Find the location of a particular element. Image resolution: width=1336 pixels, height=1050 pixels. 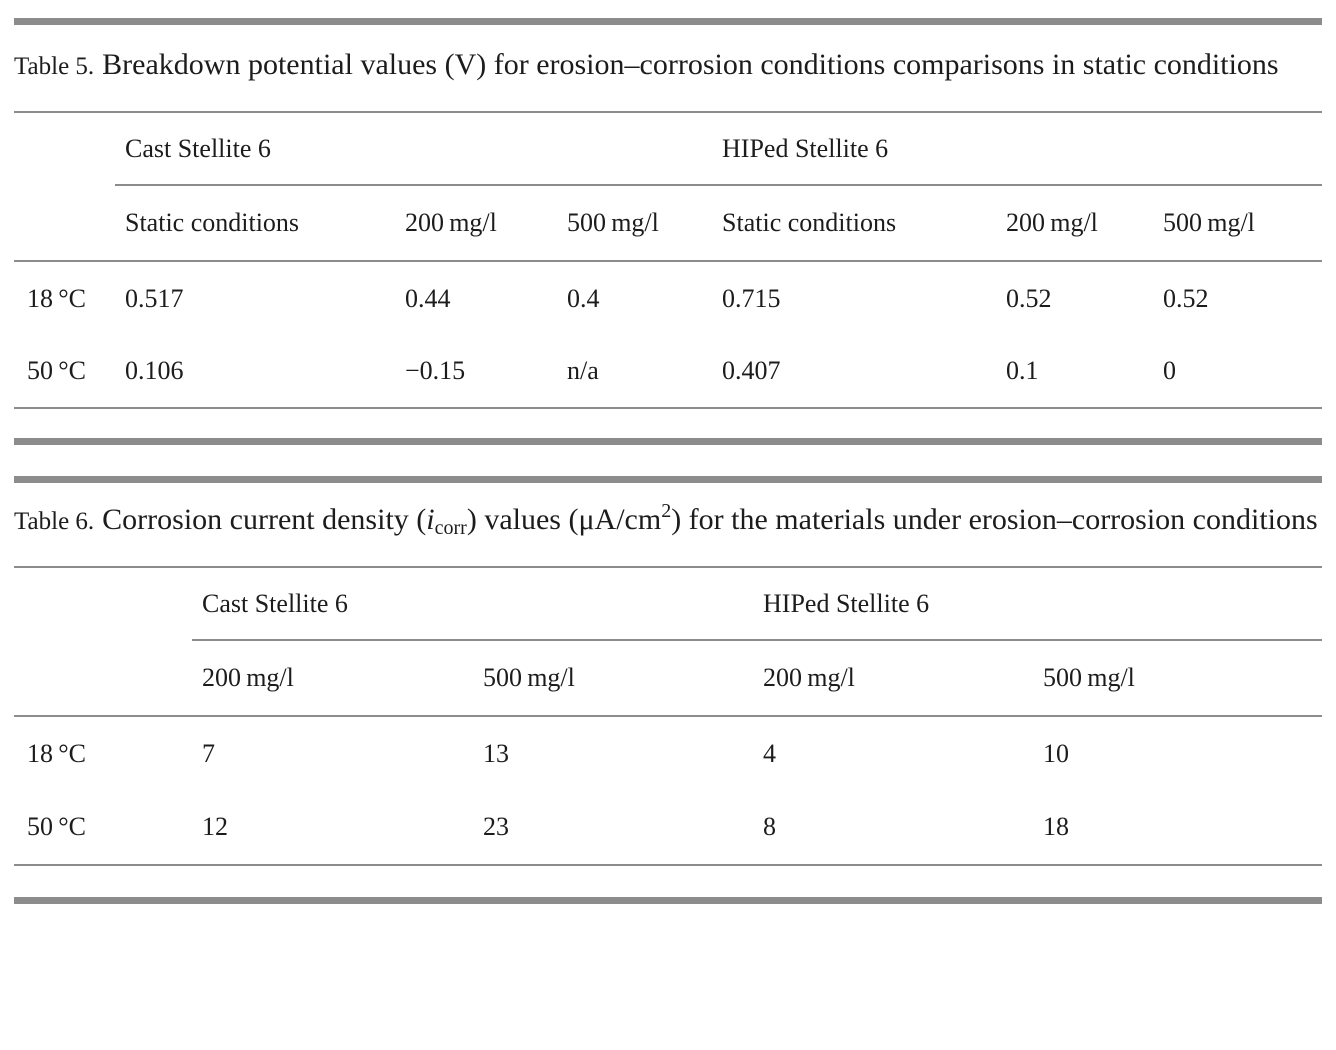

data-cell: 23 is located at coordinates (496, 826).